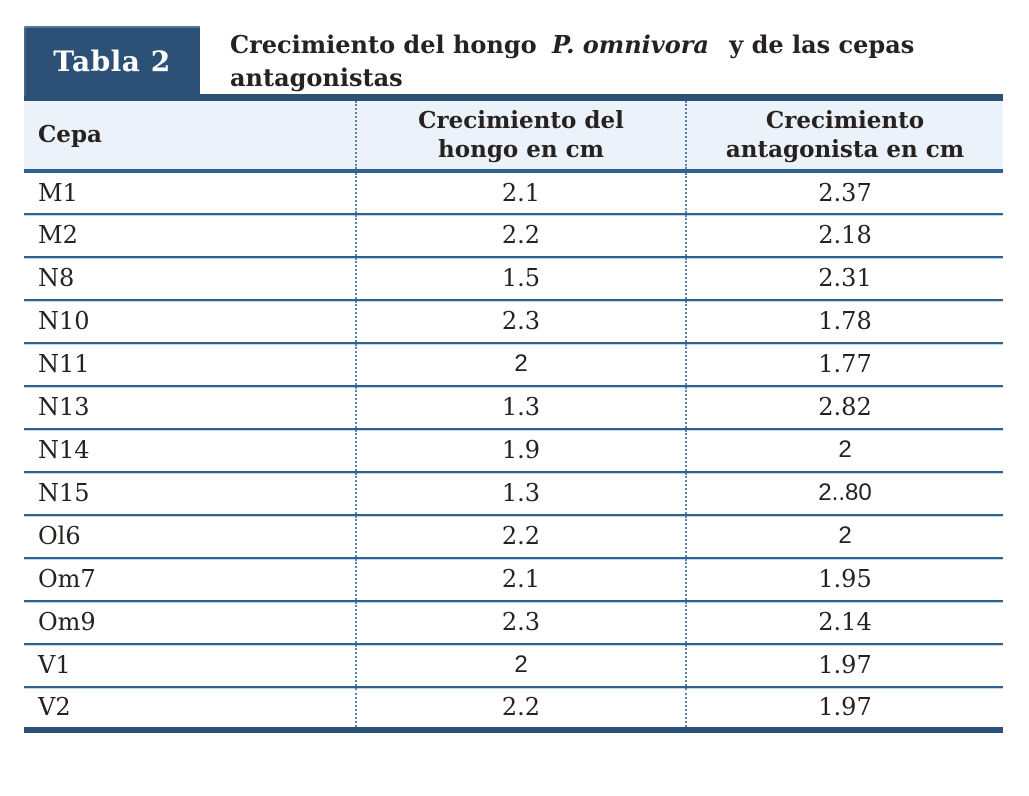 The image size is (1029, 796). I want to click on header-line: hongo en cm, so click(521, 149).